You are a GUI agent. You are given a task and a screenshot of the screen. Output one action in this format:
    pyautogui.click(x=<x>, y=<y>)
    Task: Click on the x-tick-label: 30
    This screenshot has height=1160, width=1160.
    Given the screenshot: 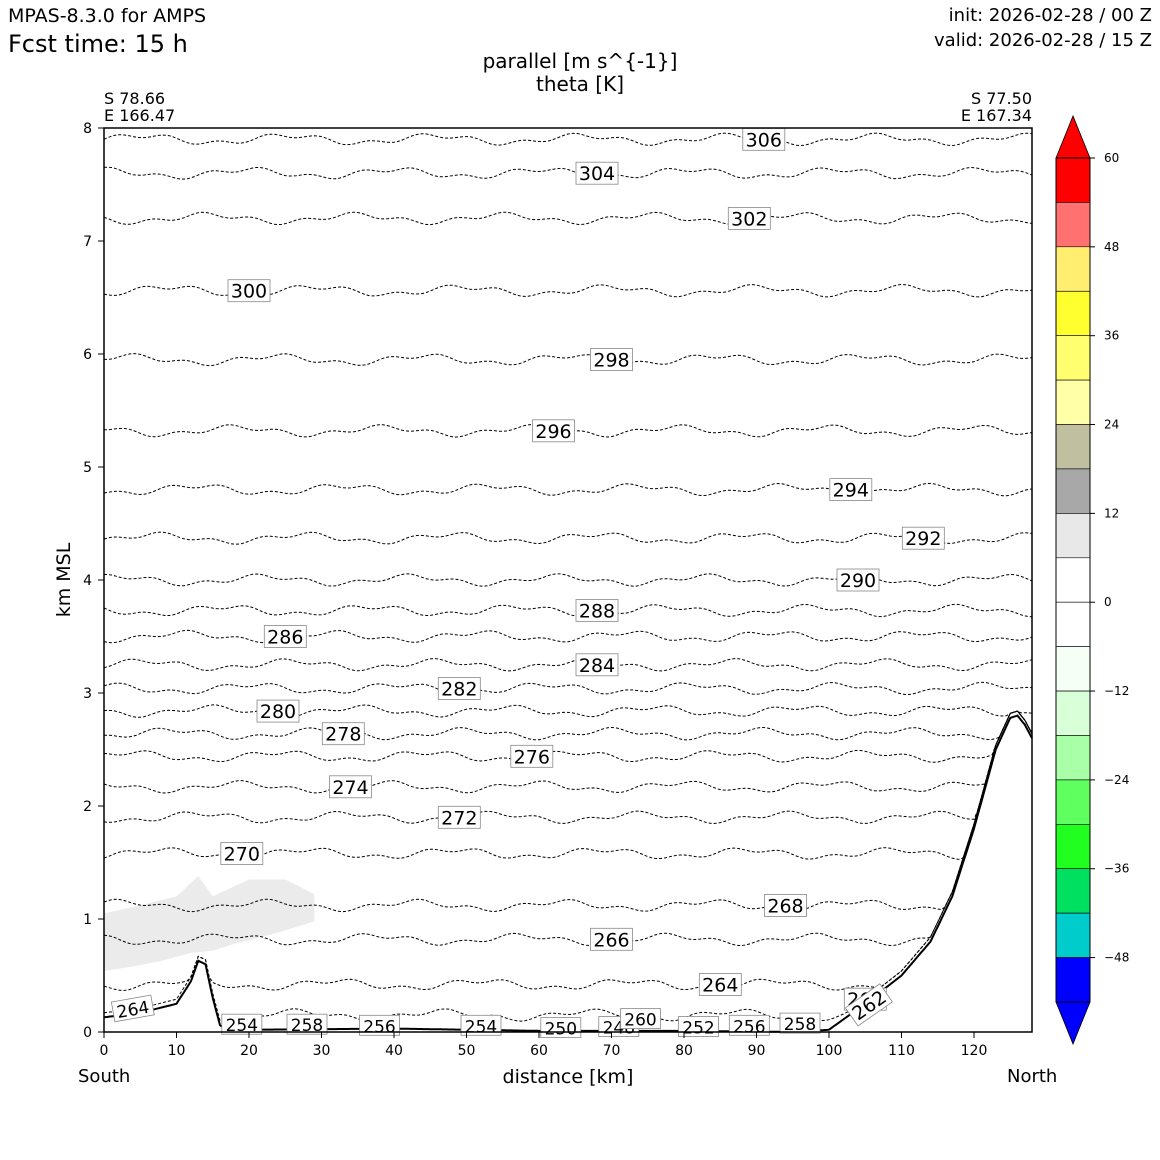 What is the action you would take?
    pyautogui.click(x=322, y=1051)
    